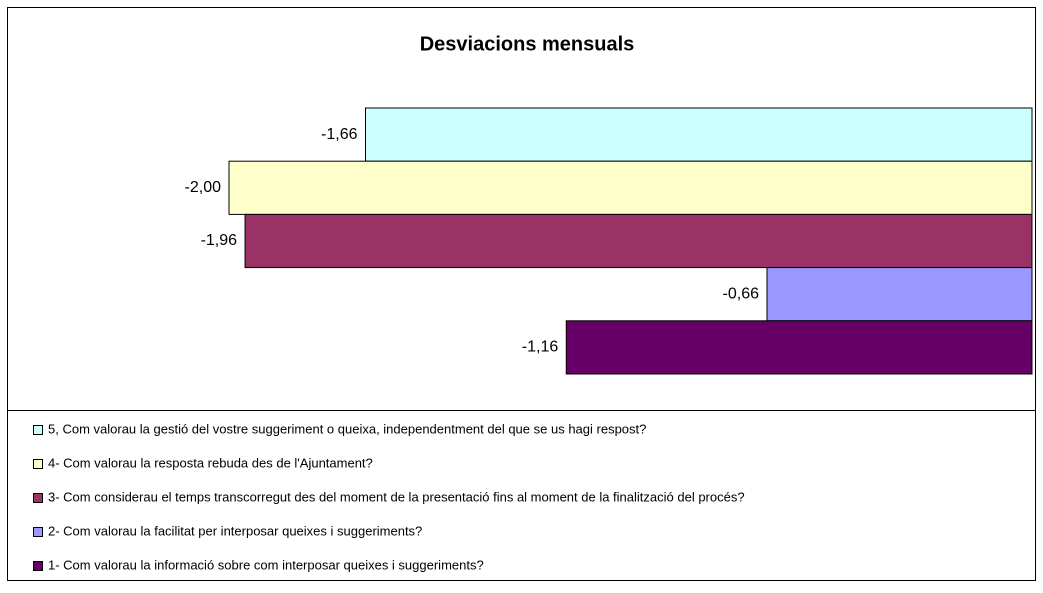 Image resolution: width=1043 pixels, height=593 pixels. I want to click on data-label: -1,66, so click(339, 134).